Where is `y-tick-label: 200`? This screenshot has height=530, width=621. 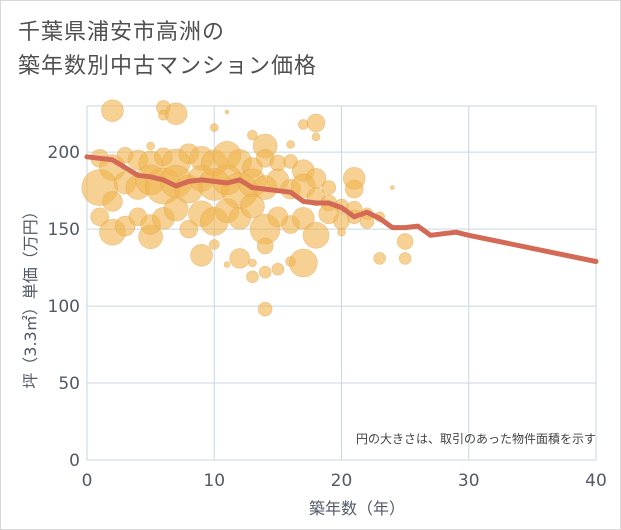 y-tick-label: 200 is located at coordinates (64, 153).